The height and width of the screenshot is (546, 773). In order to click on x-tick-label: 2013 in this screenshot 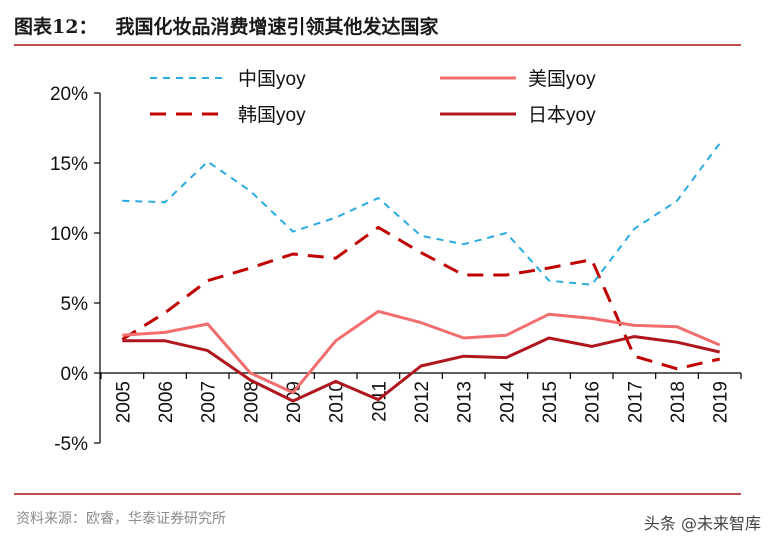, I will do `click(465, 402)`.